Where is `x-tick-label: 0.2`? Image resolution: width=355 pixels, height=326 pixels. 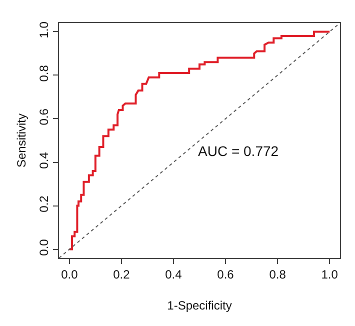 x-tick-label: 0.2 is located at coordinates (121, 274).